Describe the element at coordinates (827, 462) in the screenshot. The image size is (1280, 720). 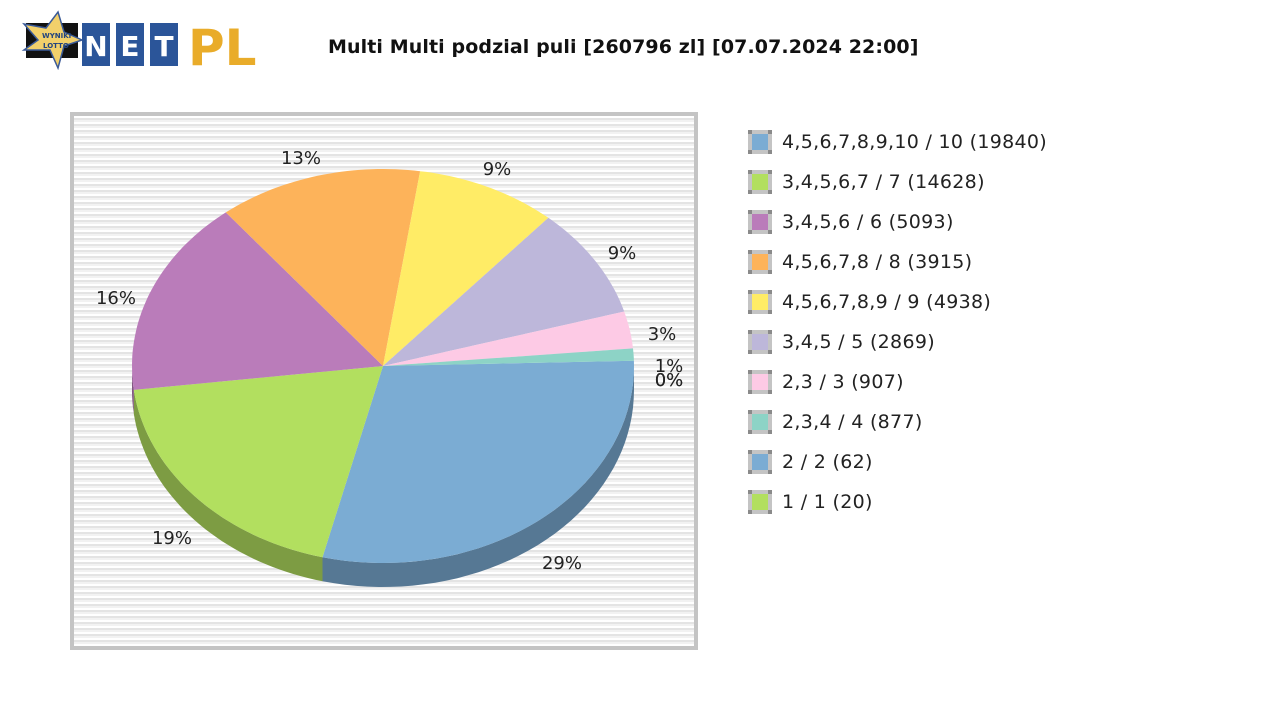
I see `legend-label: 2 / 2 (62)` at that location.